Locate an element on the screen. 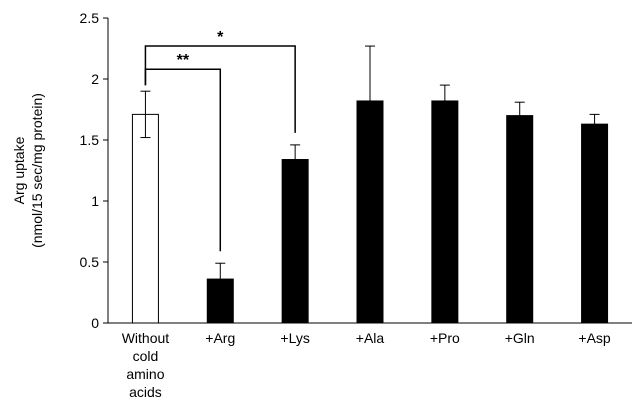 The height and width of the screenshot is (418, 643). y-tick-label: 2.5 is located at coordinates (90, 18).